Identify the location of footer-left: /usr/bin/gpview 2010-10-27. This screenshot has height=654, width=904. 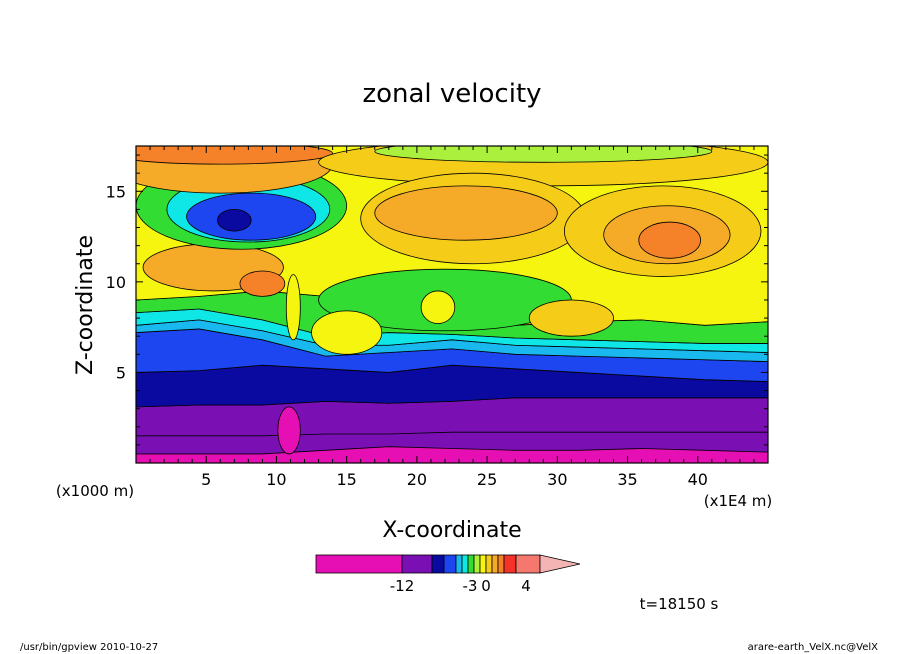
(89, 647).